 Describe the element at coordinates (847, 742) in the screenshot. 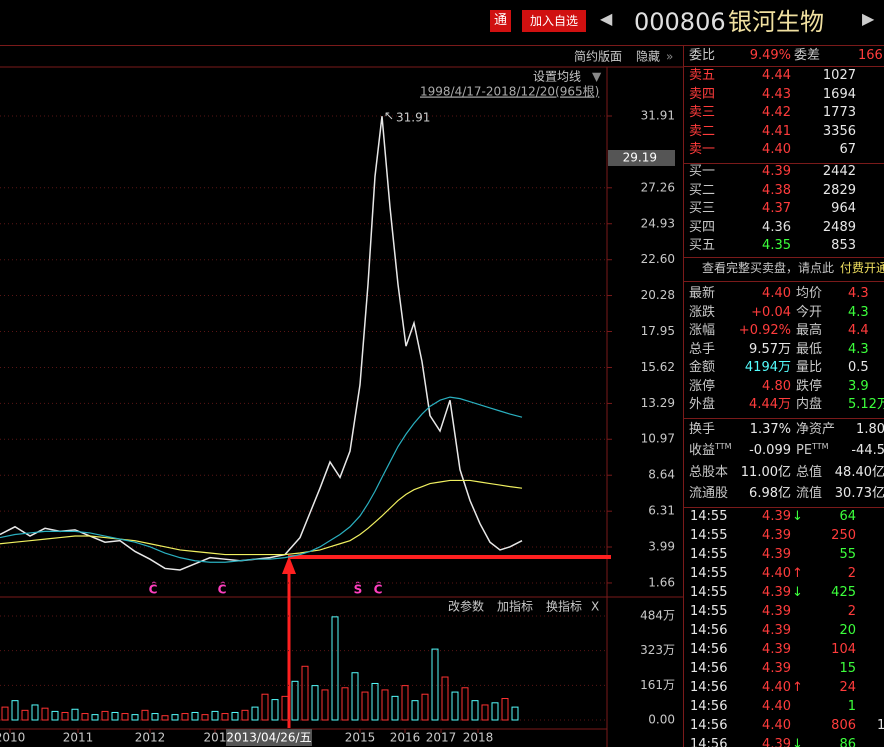

I see `trade-volume: 86` at that location.